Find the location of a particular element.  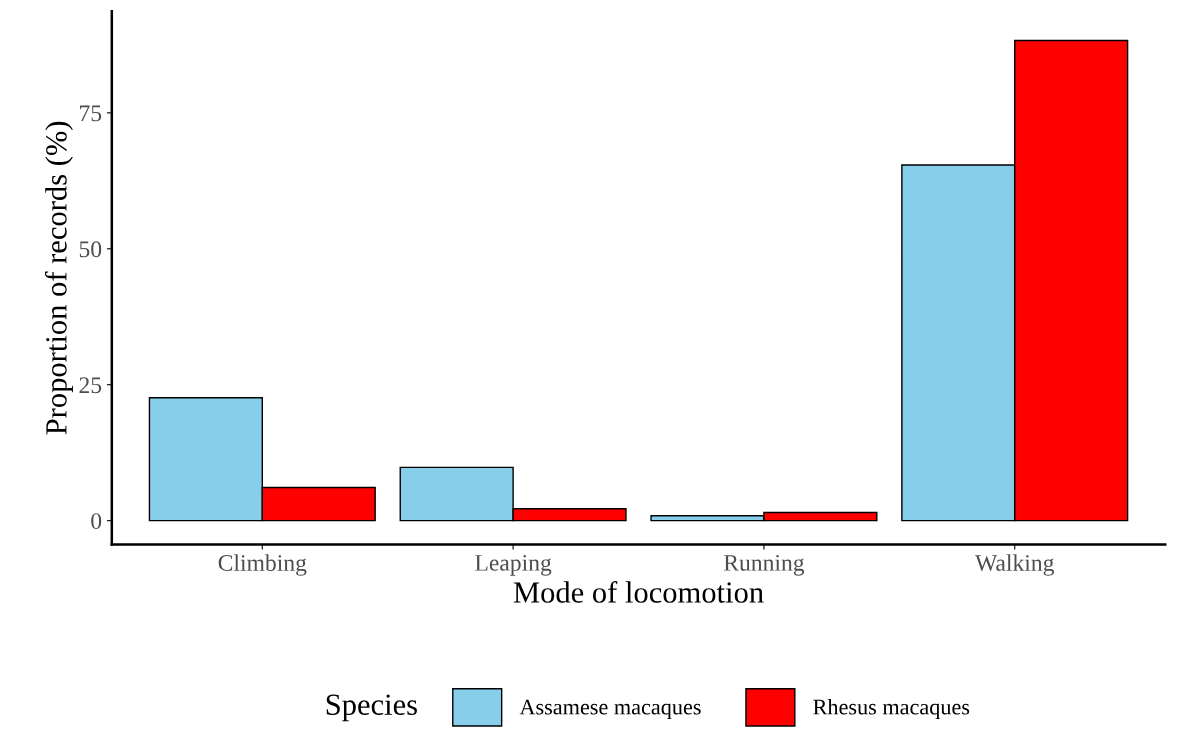

x-tick-label: Climbing is located at coordinates (262, 565).